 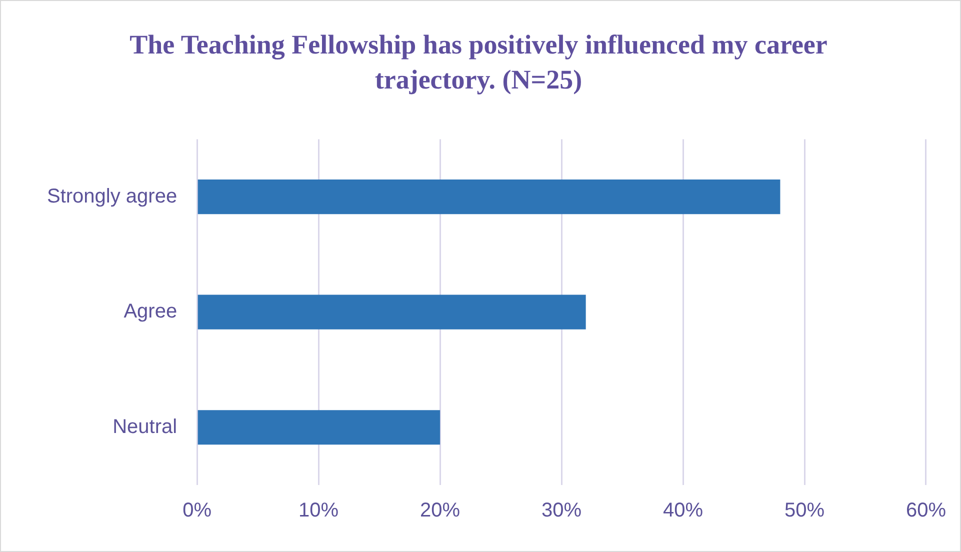 What do you see at coordinates (440, 511) in the screenshot?
I see `x-tick-label: 20%` at bounding box center [440, 511].